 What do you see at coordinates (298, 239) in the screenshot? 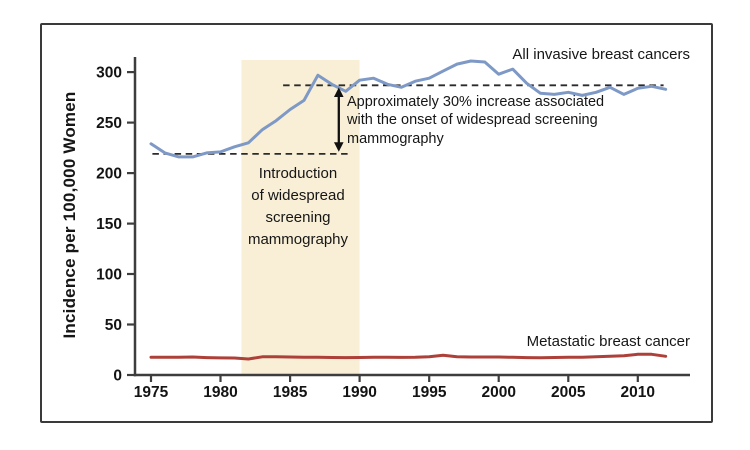
I see `screening-band-label-line-4: mammography` at bounding box center [298, 239].